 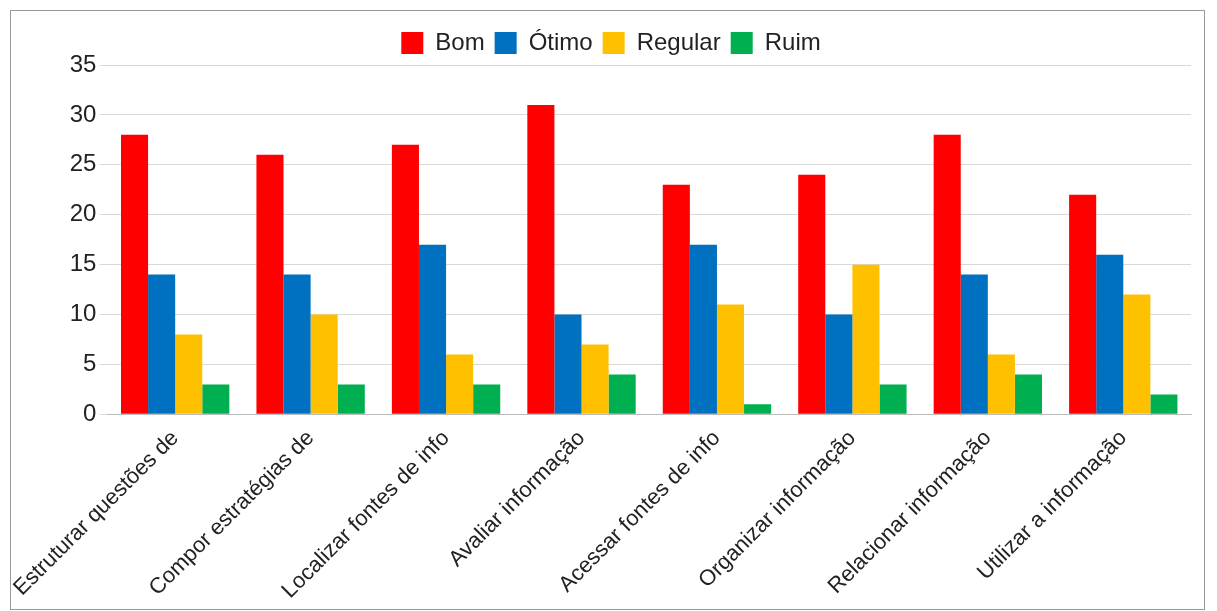 What do you see at coordinates (83, 63) in the screenshot?
I see `y-tick-label: 35` at bounding box center [83, 63].